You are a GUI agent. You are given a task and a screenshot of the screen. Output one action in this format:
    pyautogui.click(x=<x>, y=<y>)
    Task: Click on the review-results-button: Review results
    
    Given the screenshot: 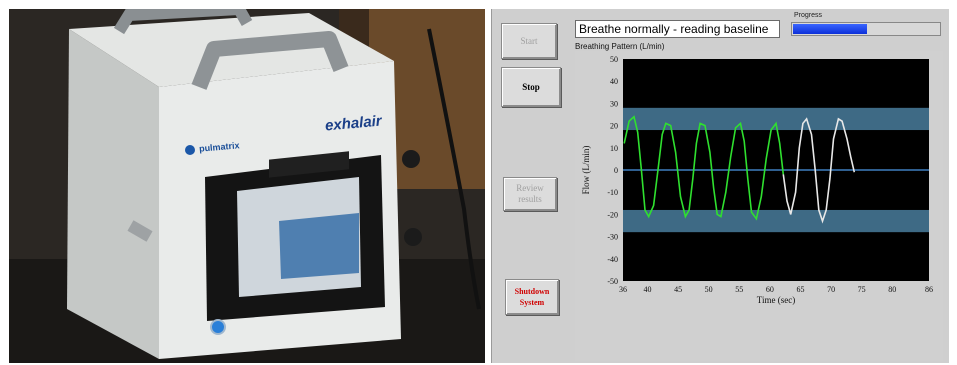 What is the action you would take?
    pyautogui.click(x=530, y=194)
    